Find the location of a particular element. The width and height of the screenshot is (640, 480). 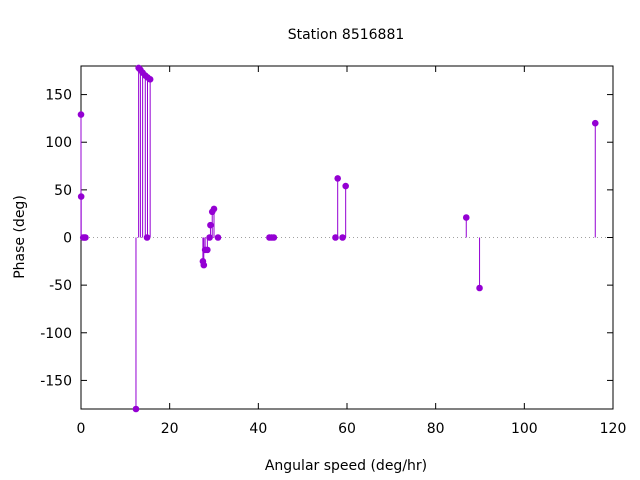

y-tick-label: -100 is located at coordinates (56, 334).